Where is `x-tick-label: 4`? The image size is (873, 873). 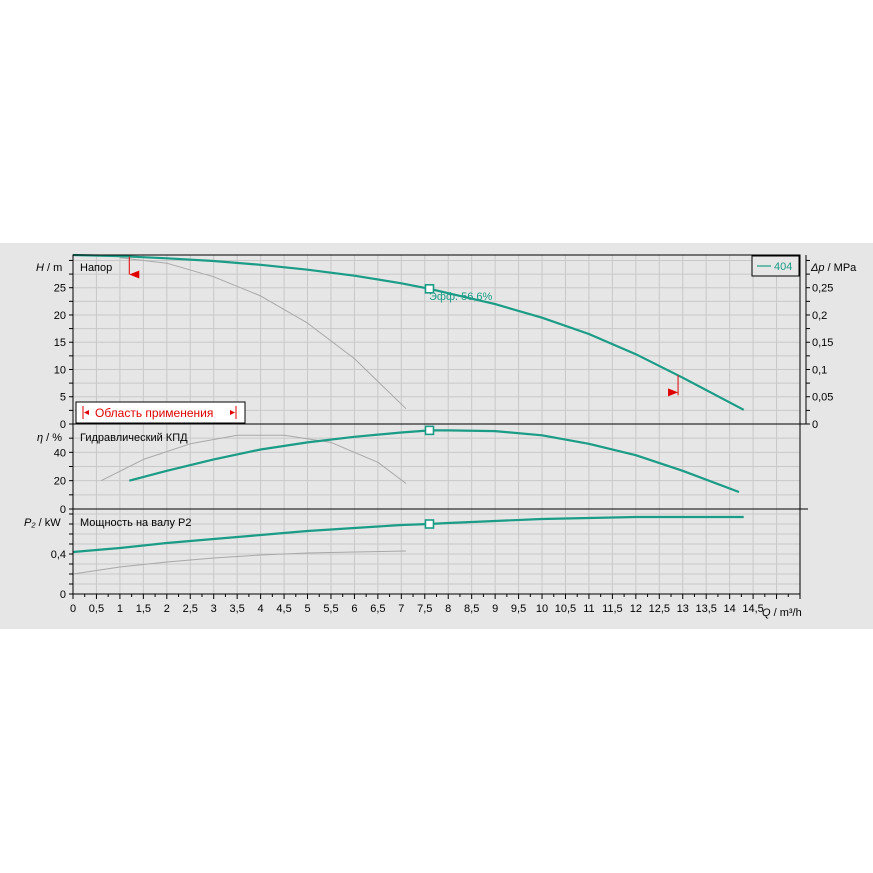
x-tick-label: 4 is located at coordinates (261, 609).